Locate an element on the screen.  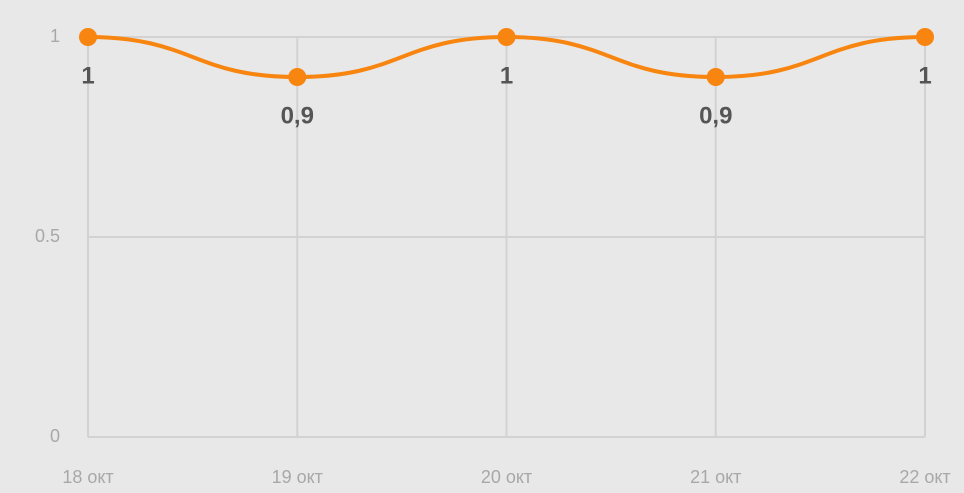
x-tick-label: 22 окт is located at coordinates (924, 477).